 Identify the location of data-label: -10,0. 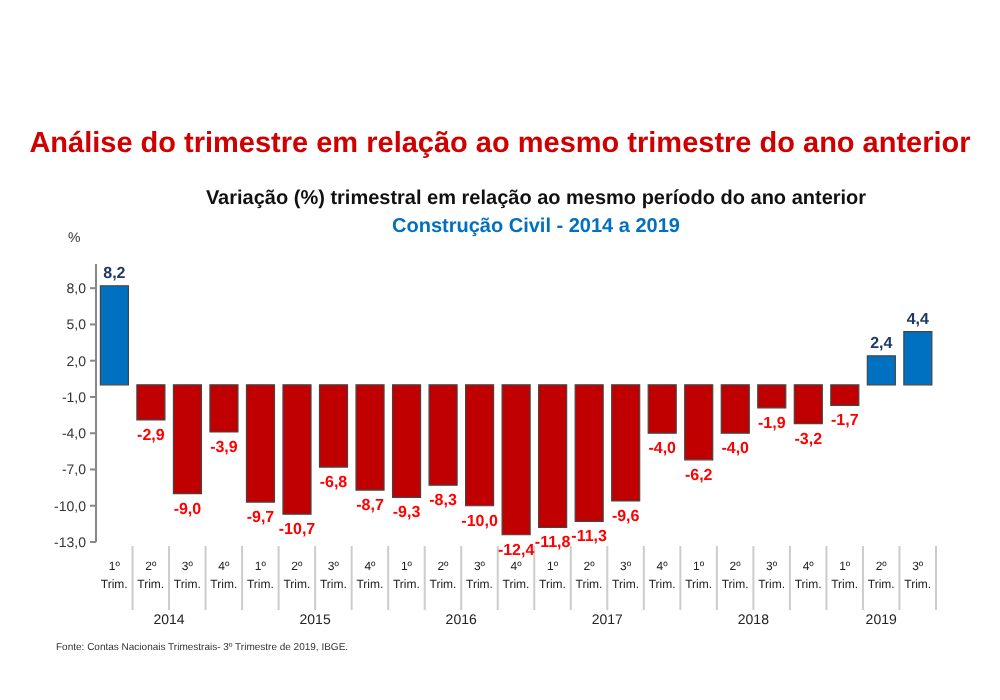
(480, 520).